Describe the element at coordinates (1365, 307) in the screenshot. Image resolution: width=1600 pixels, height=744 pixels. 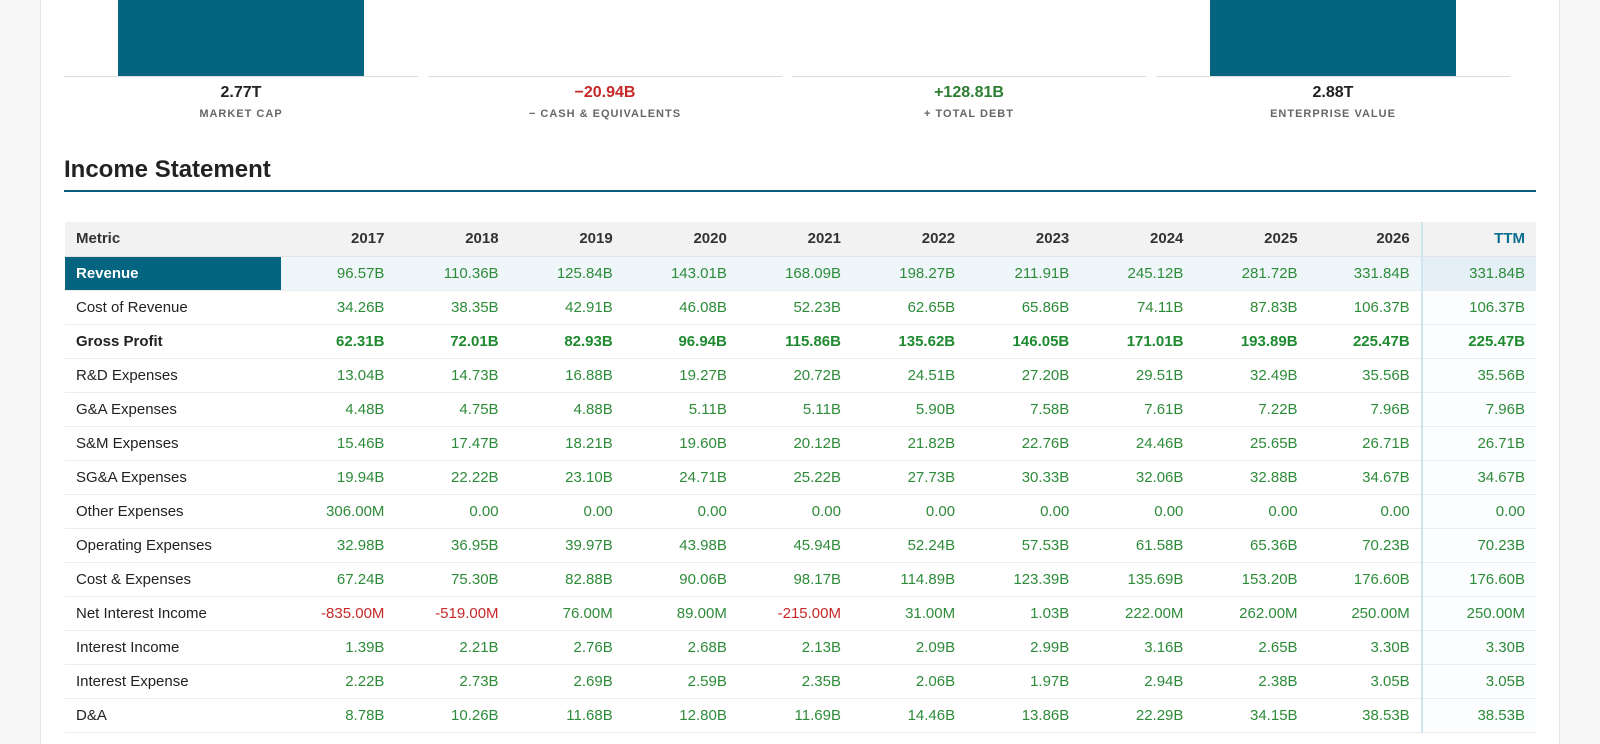
I see `value-cell: 106.37B` at that location.